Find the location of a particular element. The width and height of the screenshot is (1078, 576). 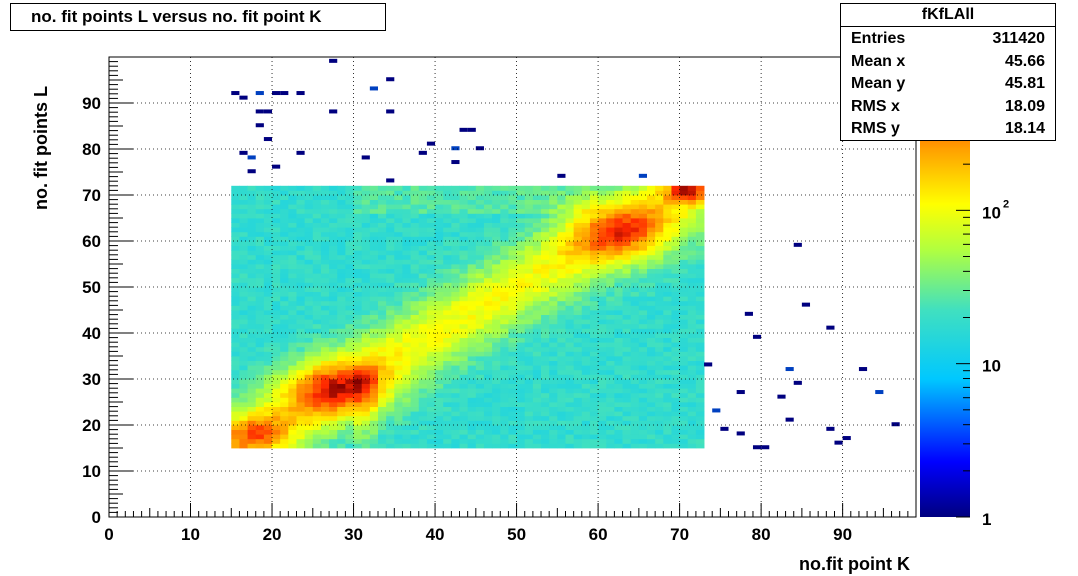

y-tick-label: 90 is located at coordinates (91, 103).